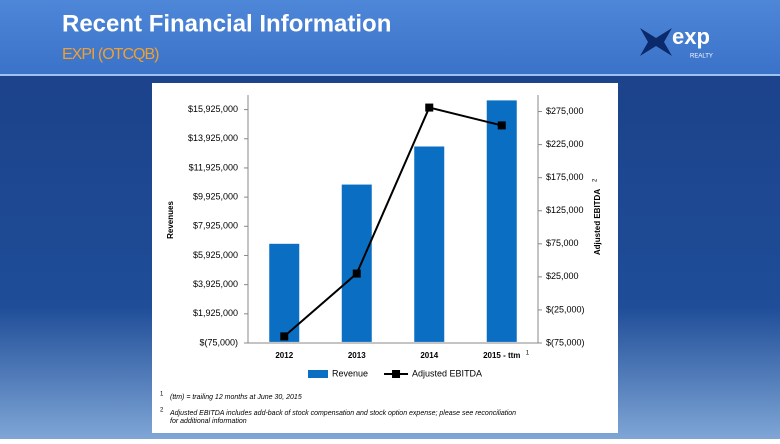 The width and height of the screenshot is (780, 444). I want to click on footnote-mark: 2, so click(162, 411).